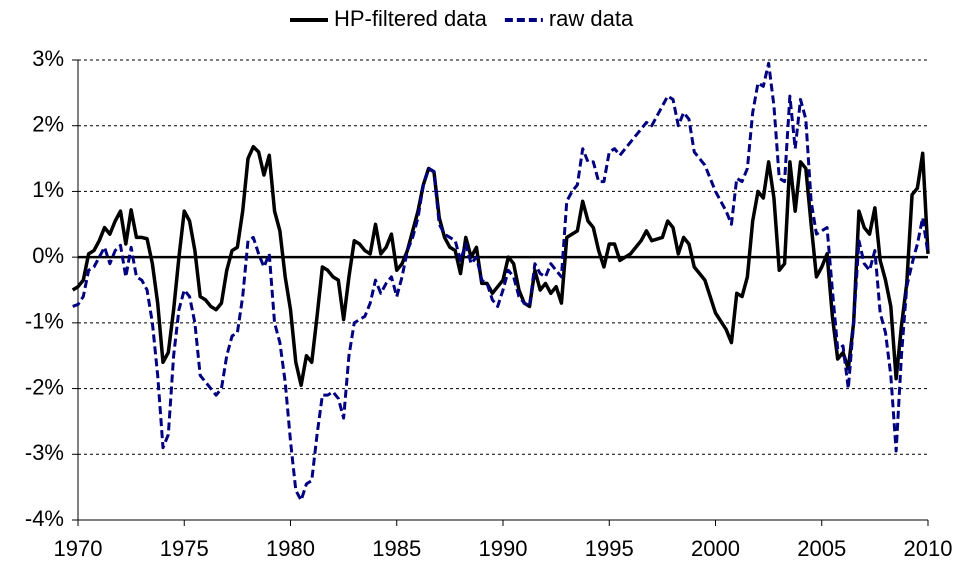 The width and height of the screenshot is (960, 570). What do you see at coordinates (78, 548) in the screenshot?
I see `x-tick-label: 1970` at bounding box center [78, 548].